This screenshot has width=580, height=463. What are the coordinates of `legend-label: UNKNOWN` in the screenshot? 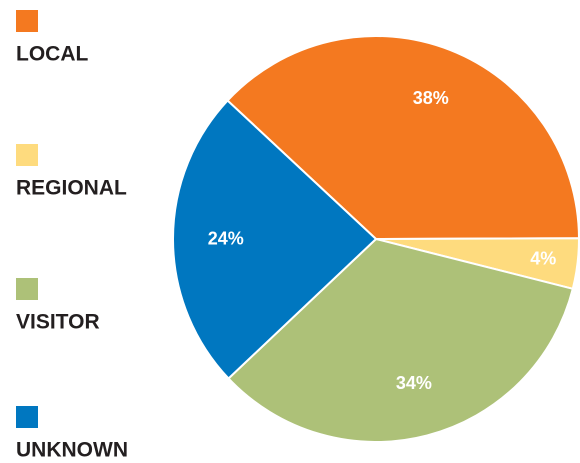 It's located at (72, 450).